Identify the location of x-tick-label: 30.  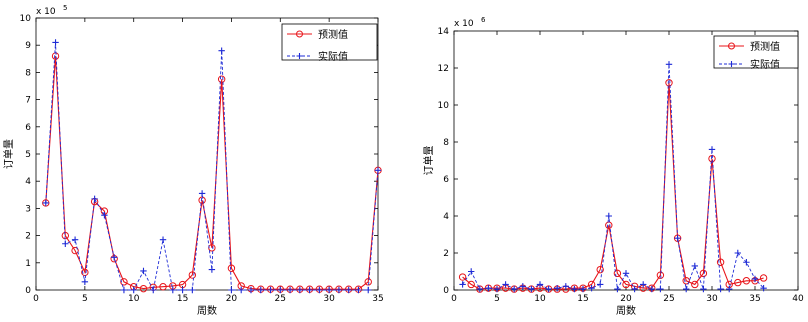
(329, 299).